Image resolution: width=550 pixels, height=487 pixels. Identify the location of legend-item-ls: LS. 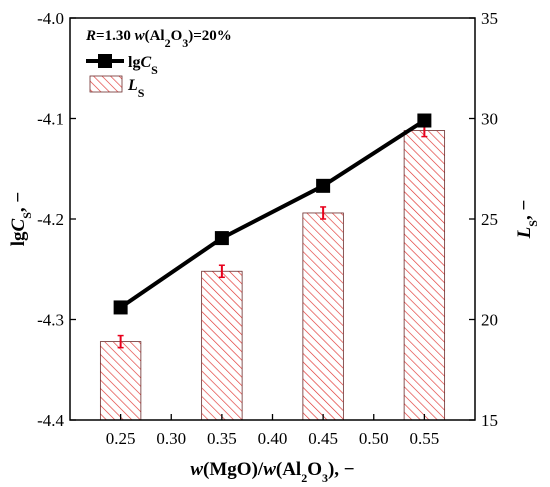
(117, 87).